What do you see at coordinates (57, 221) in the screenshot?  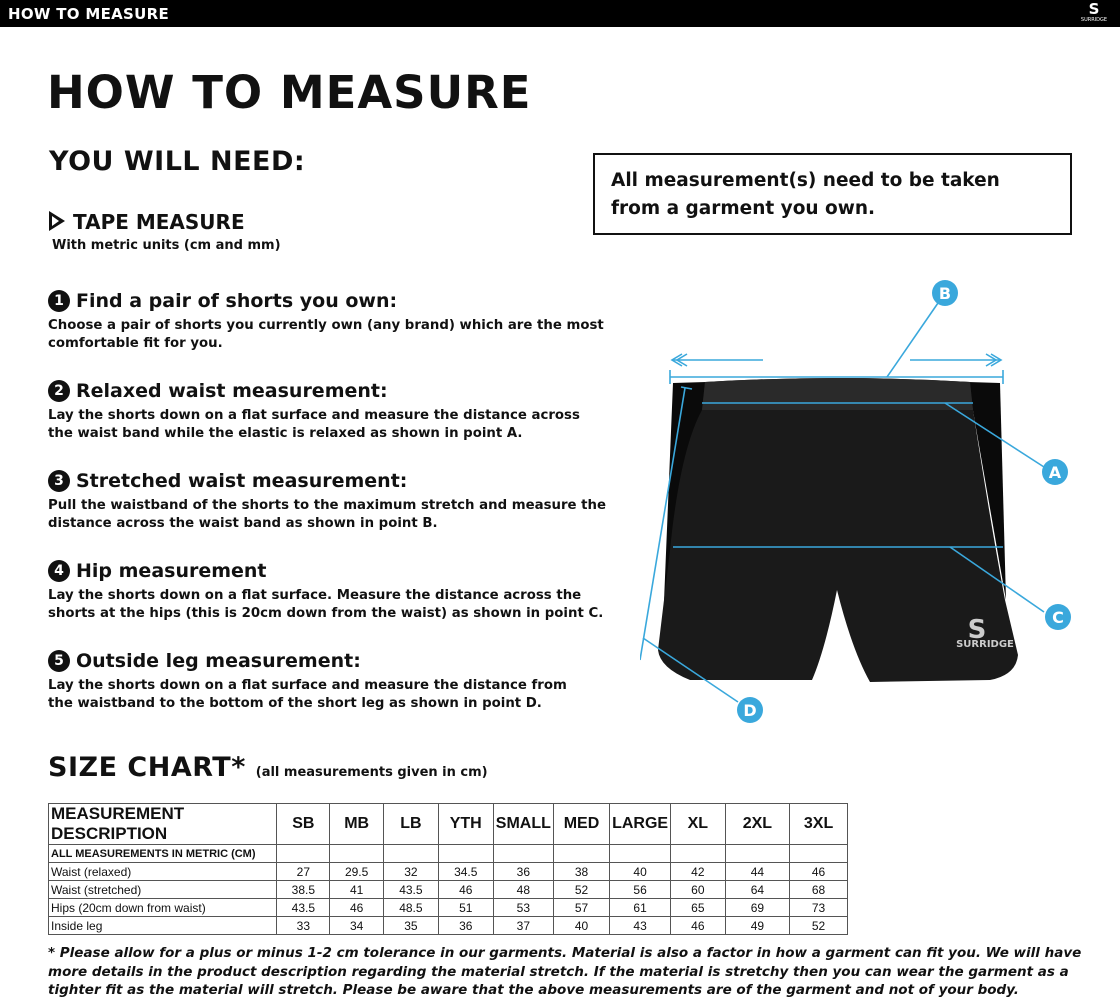 I see `play-triangle-icon` at bounding box center [57, 221].